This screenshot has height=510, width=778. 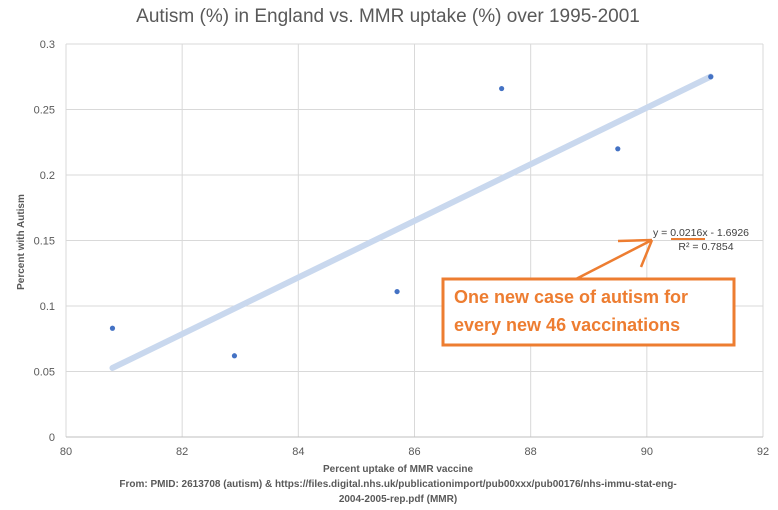 What do you see at coordinates (47, 307) in the screenshot?
I see `y-tick-label: 0.1` at bounding box center [47, 307].